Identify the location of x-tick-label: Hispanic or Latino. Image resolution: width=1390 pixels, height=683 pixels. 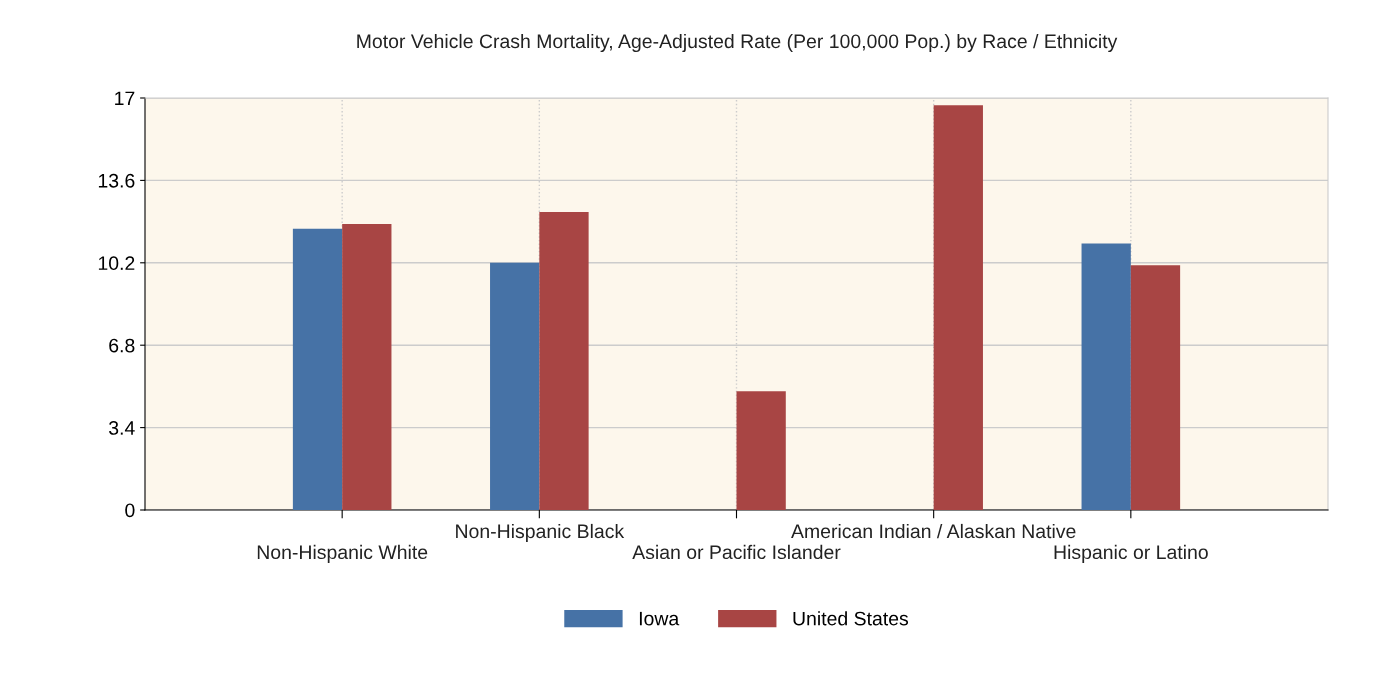
(1131, 553).